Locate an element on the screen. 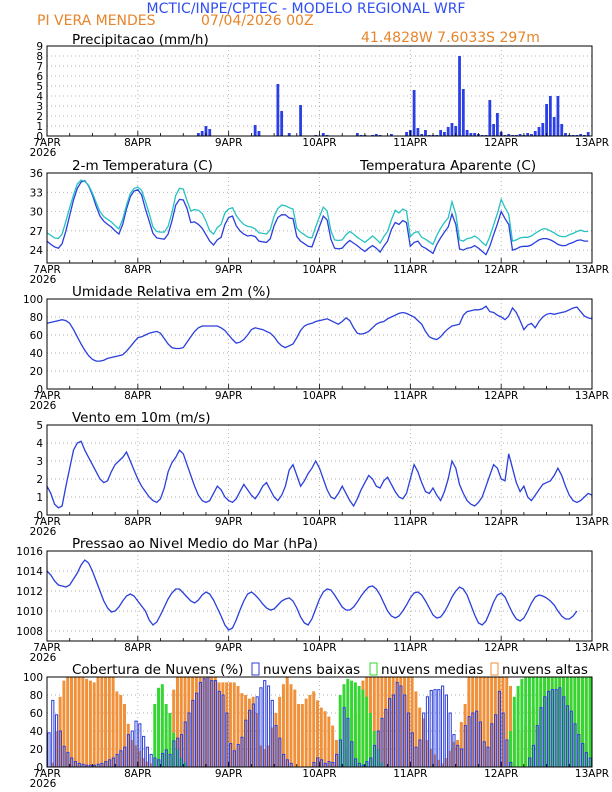  clouds-xtick-label: 12APR is located at coordinates (501, 774).